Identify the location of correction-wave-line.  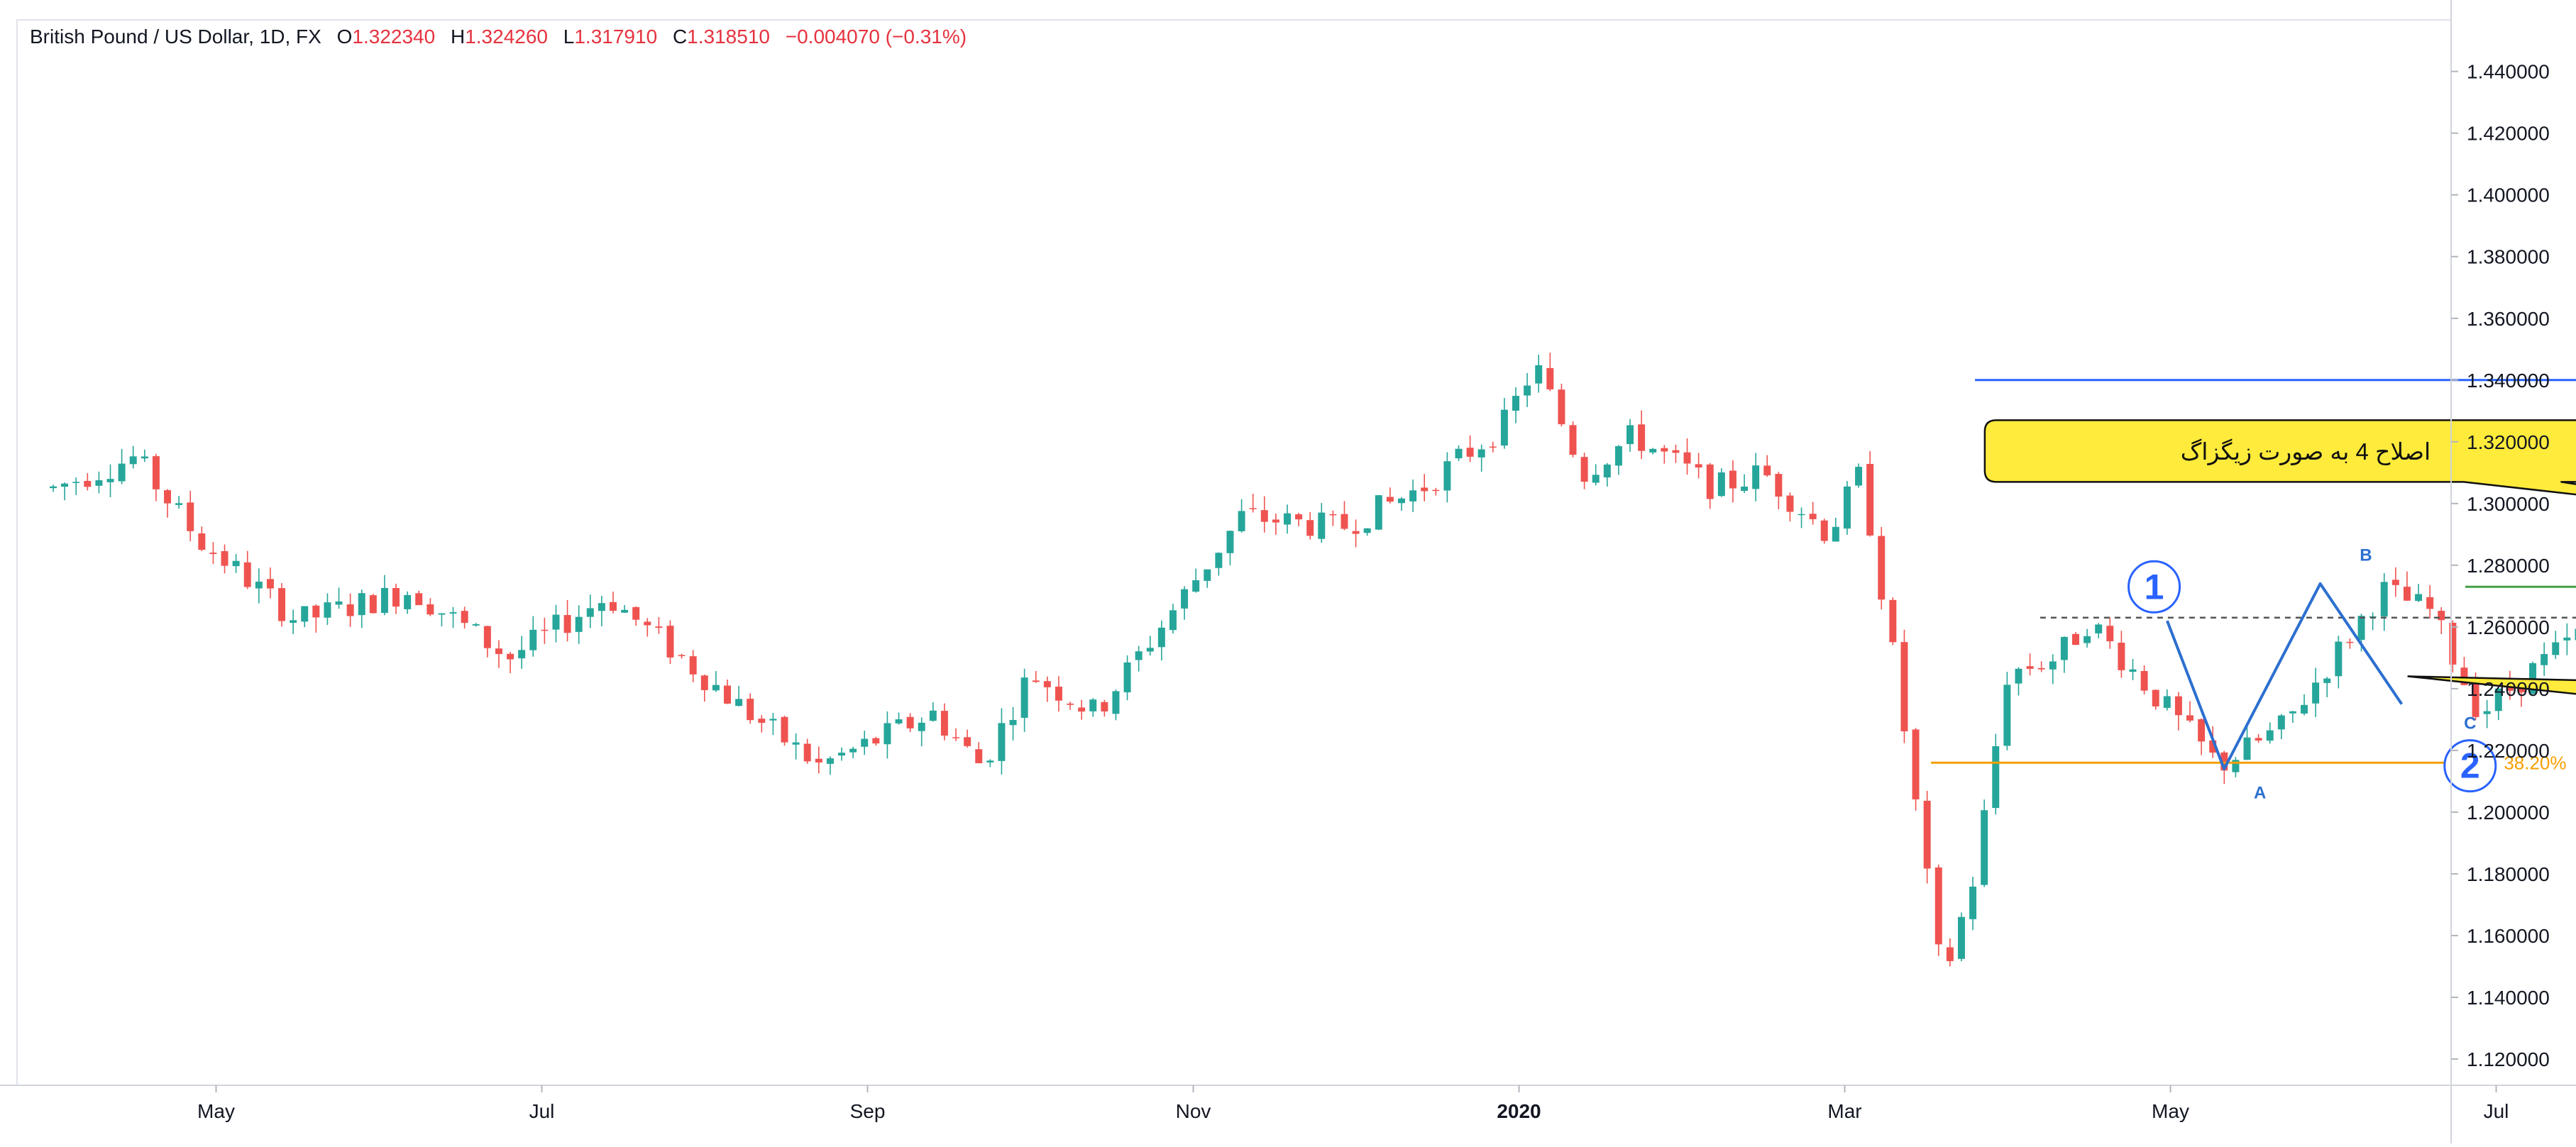
(2285, 676).